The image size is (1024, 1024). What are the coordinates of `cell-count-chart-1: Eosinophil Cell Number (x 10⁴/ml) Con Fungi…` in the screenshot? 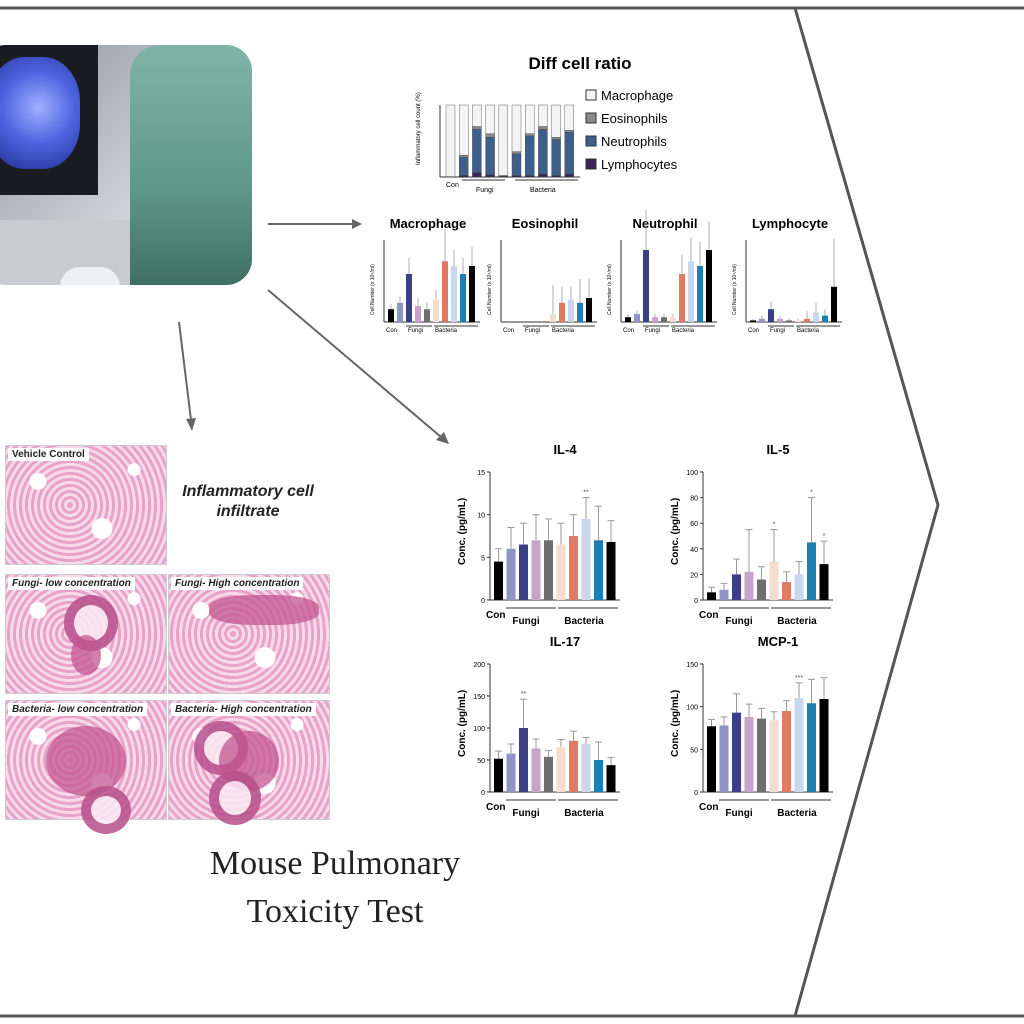 It's located at (542, 275).